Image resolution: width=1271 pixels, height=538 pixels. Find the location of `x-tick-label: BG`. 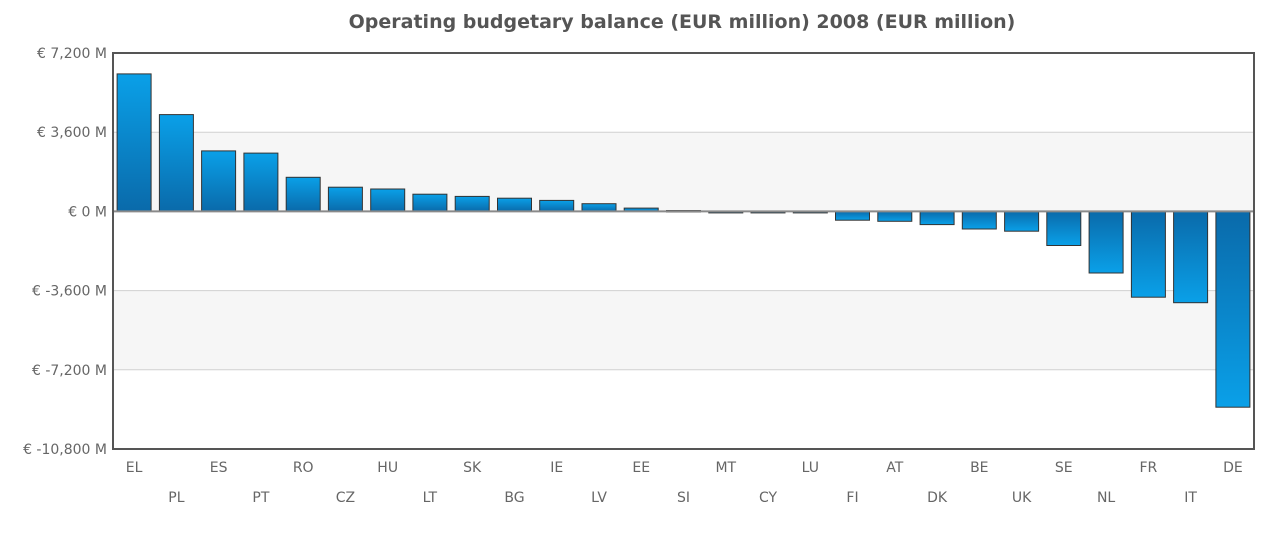

x-tick-label: BG is located at coordinates (514, 498).